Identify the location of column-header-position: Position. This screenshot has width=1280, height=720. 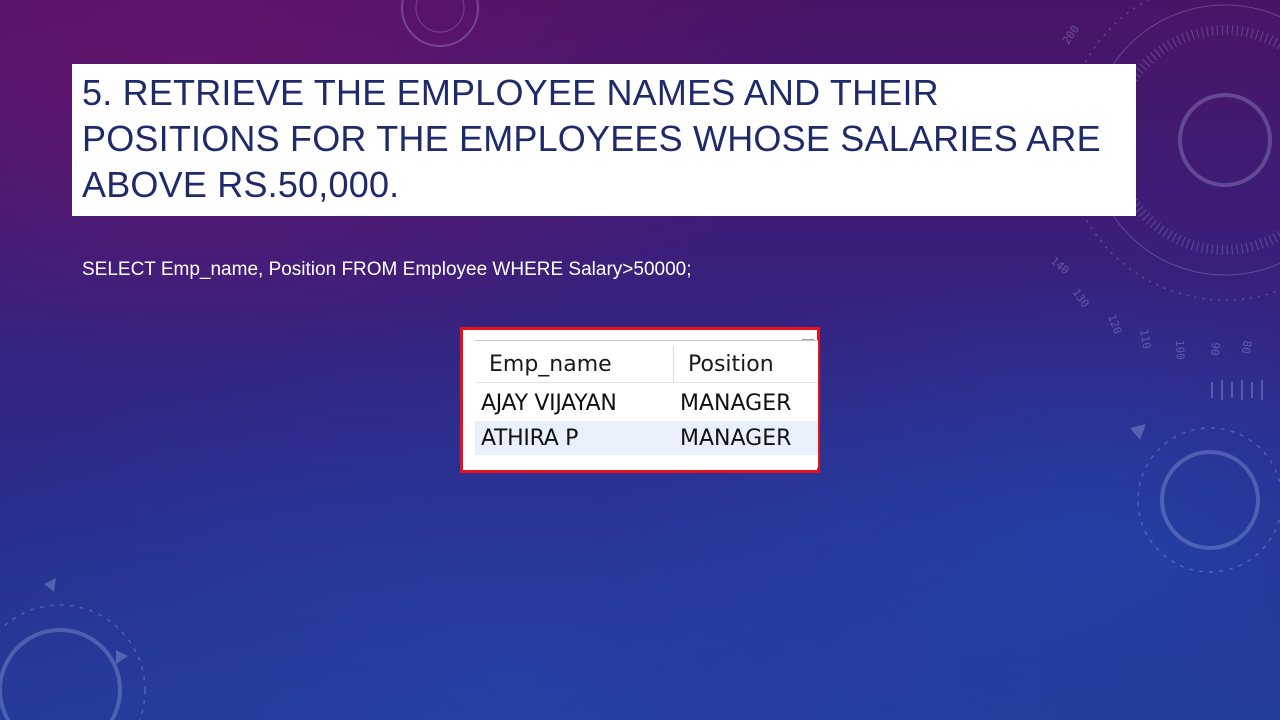
(731, 364).